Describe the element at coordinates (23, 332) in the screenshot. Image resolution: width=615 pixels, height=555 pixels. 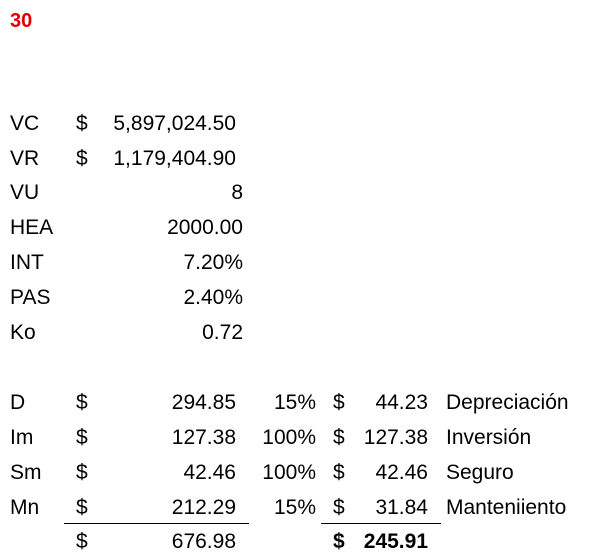
I see `param-label-ko: Ko` at that location.